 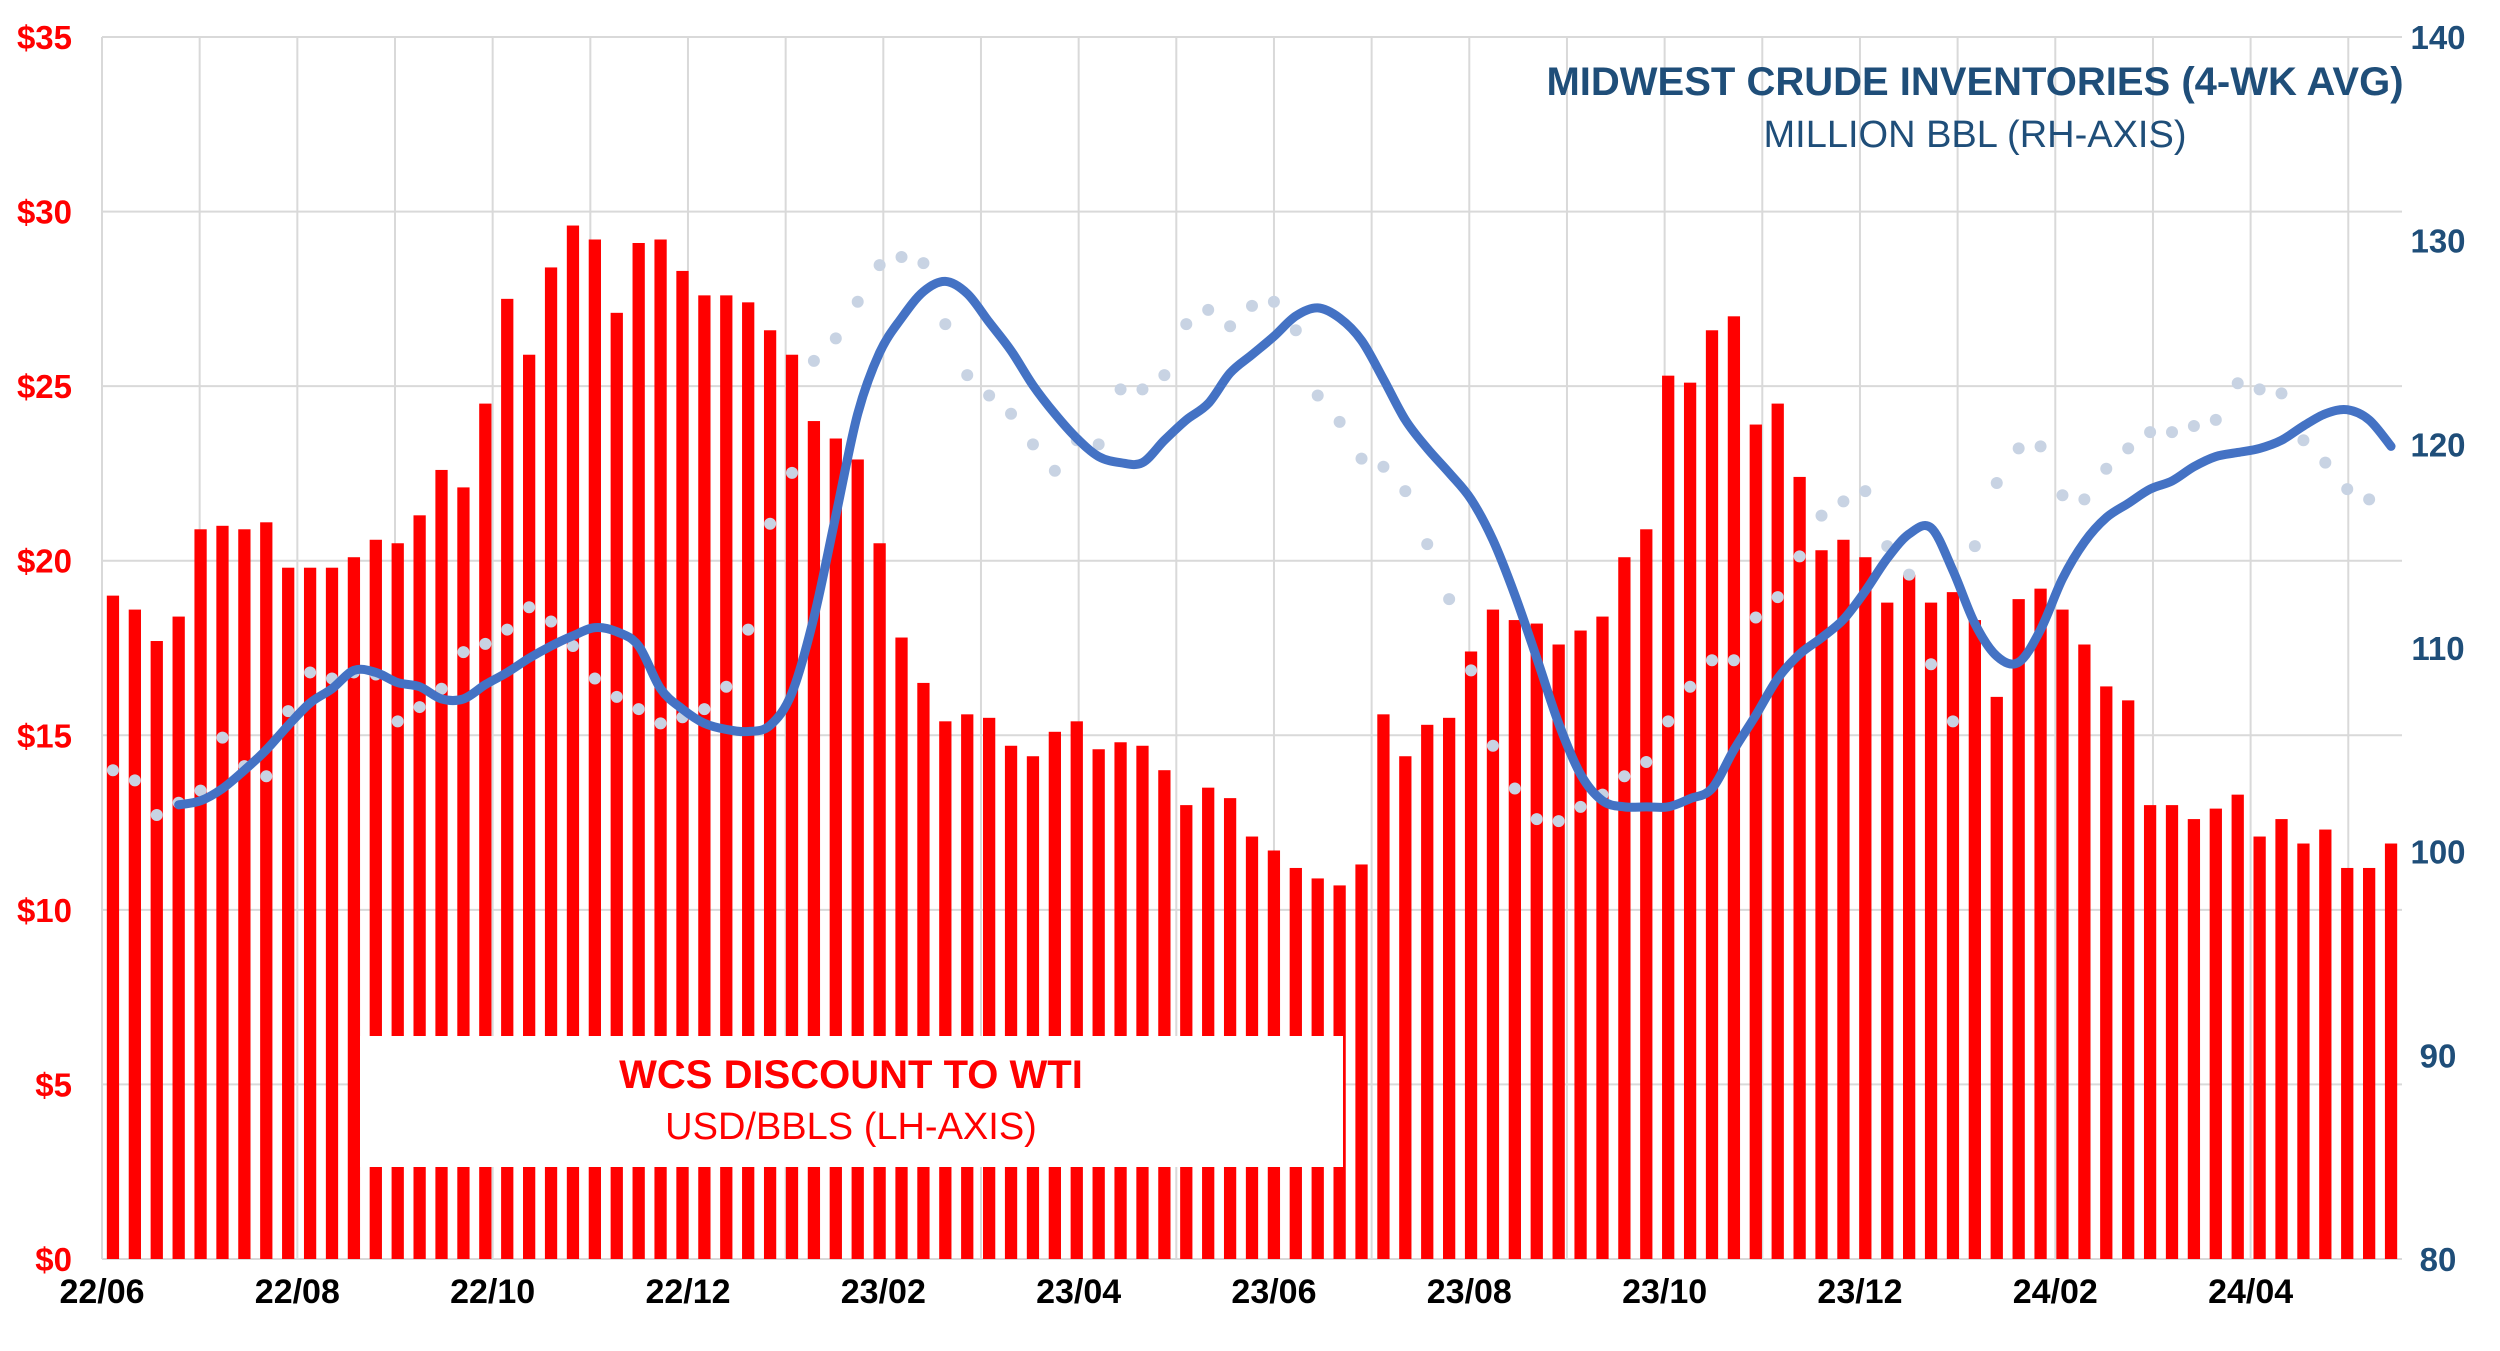 What do you see at coordinates (297, 1292) in the screenshot?
I see `x-axis-tick-label: 22/08` at bounding box center [297, 1292].